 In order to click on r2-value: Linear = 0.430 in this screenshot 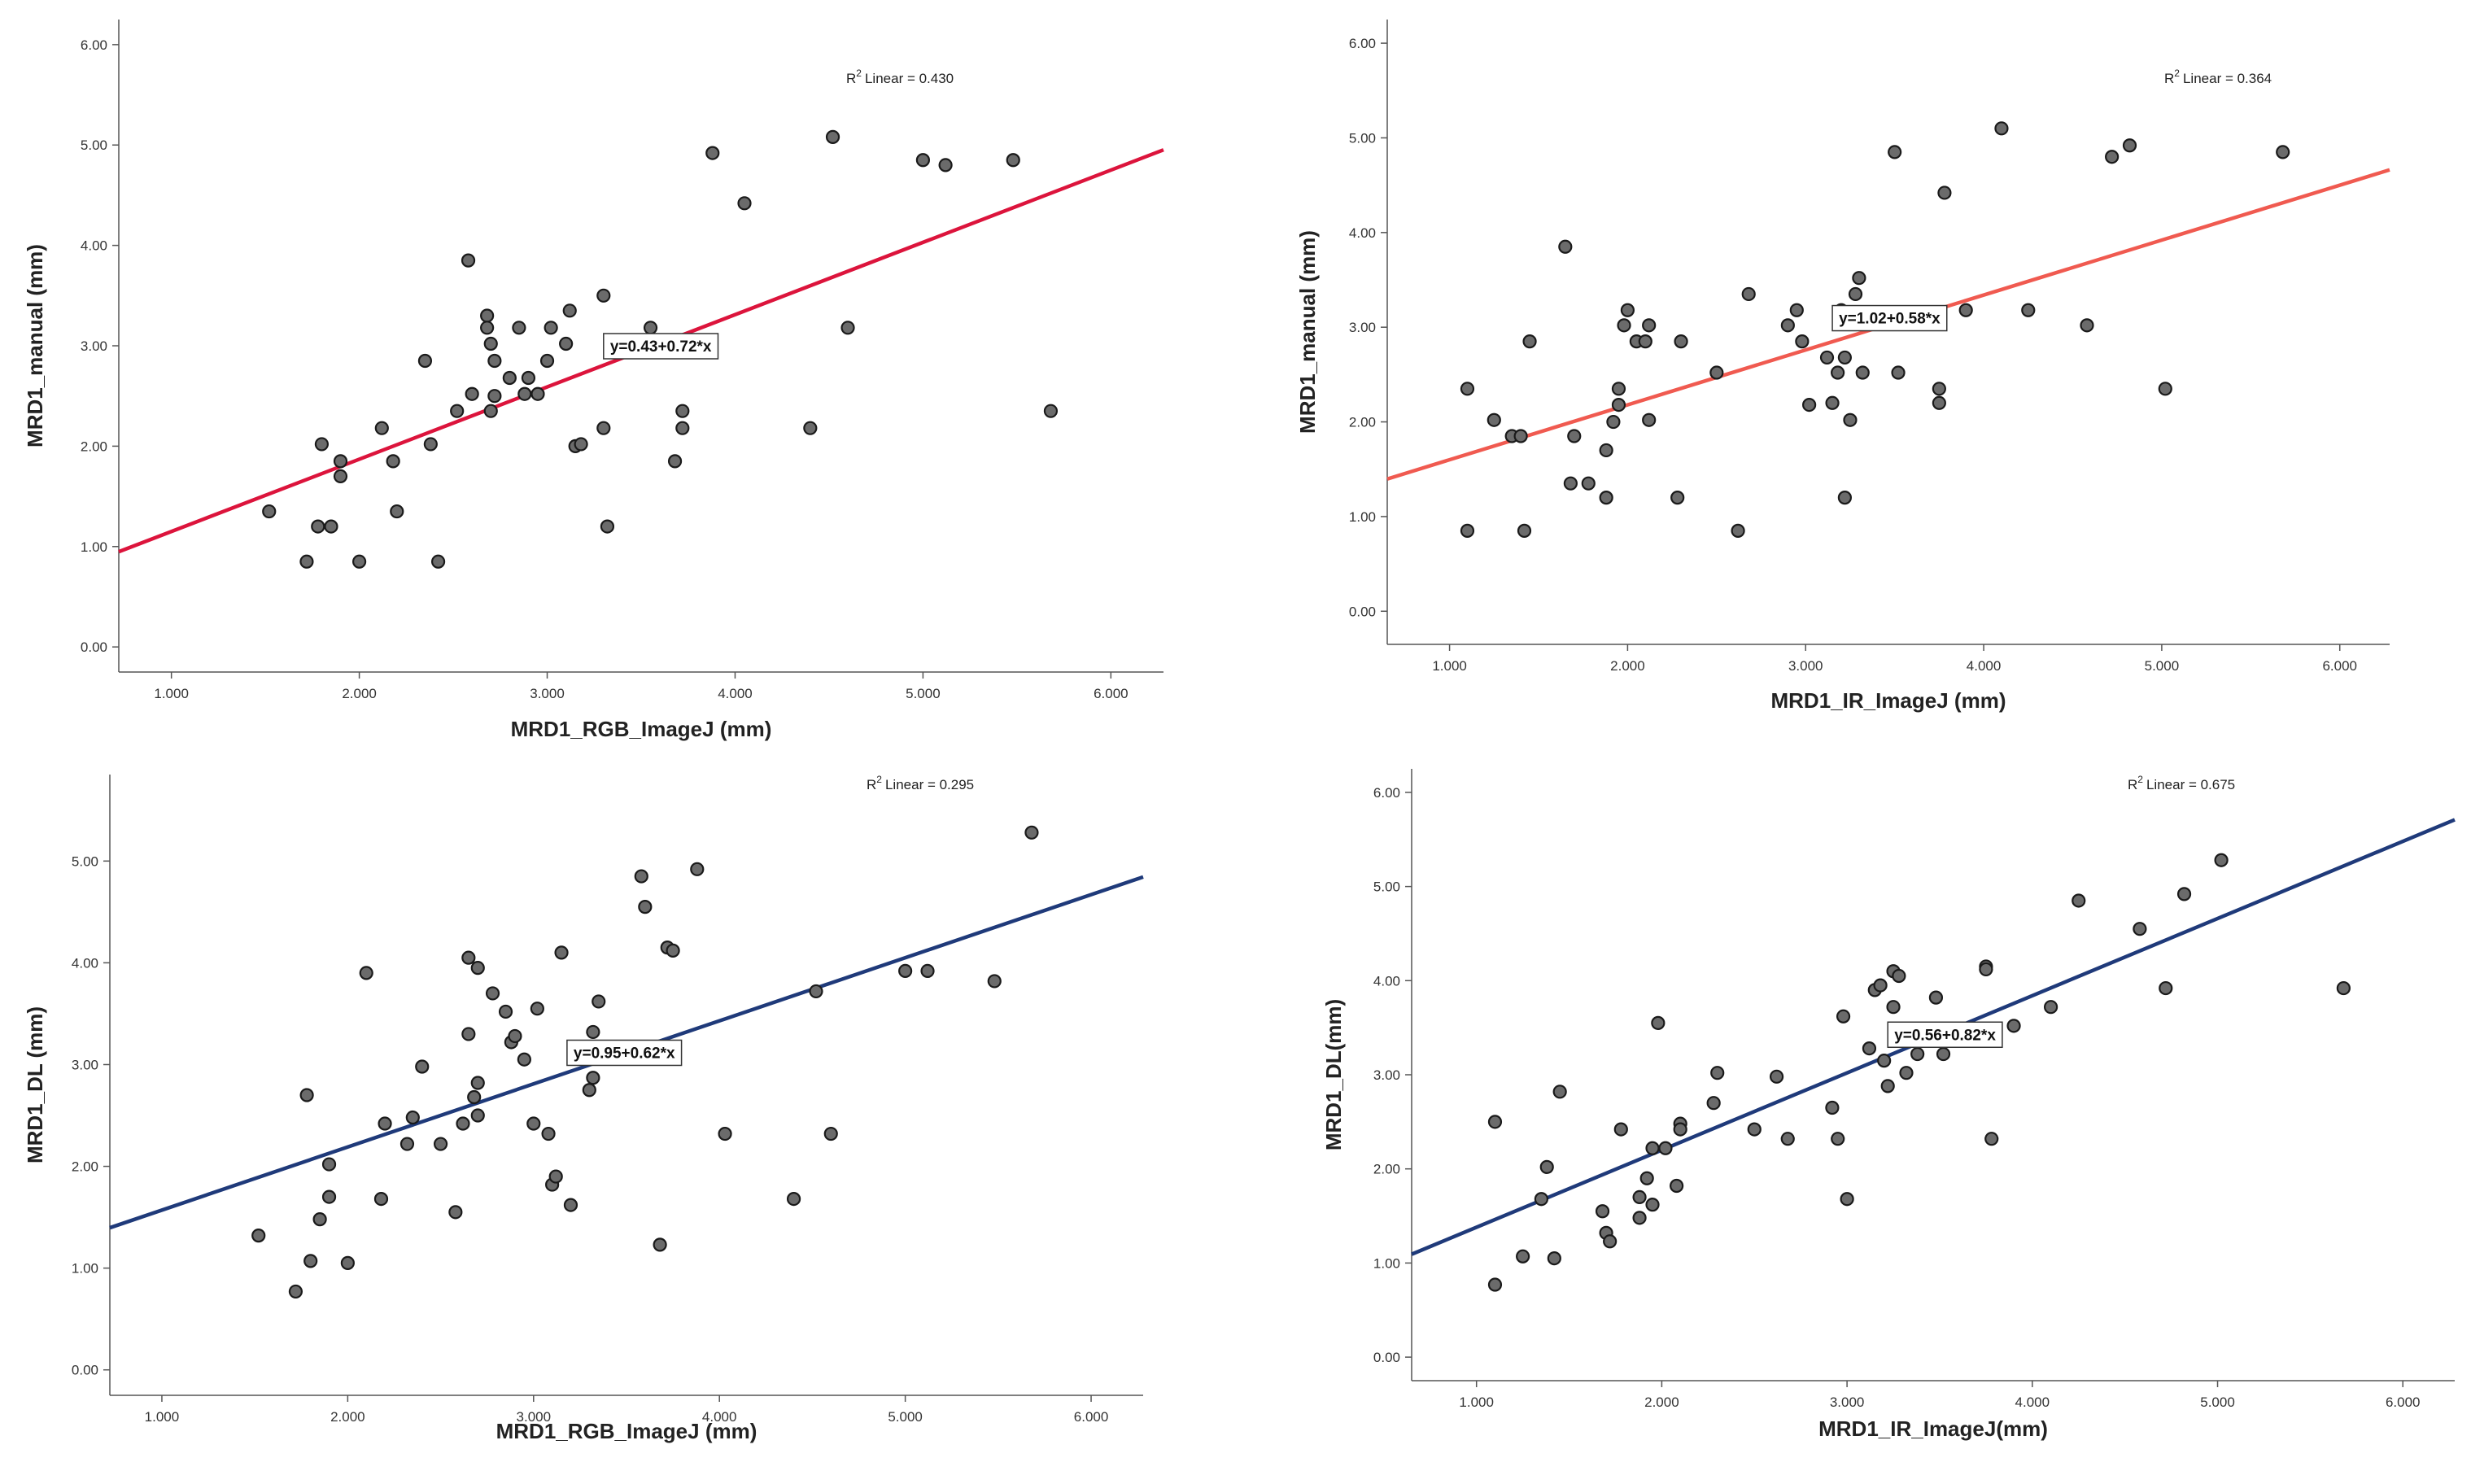, I will do `click(909, 79)`.